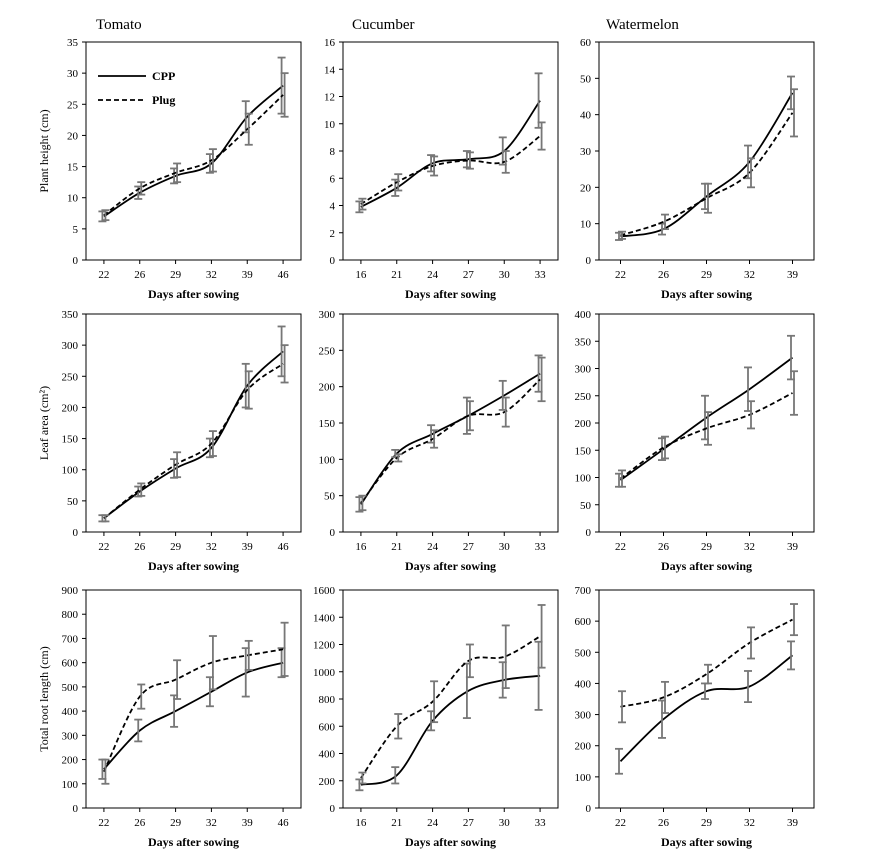 The height and width of the screenshot is (859, 895). I want to click on y-axis-label: Leaf area (cm²), so click(44, 423).